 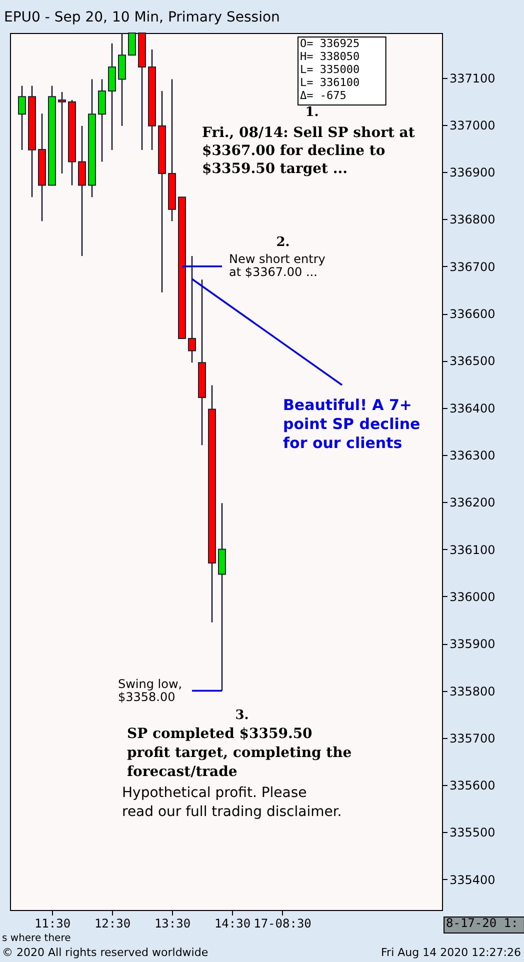 I want to click on annotation: 3., so click(x=242, y=715).